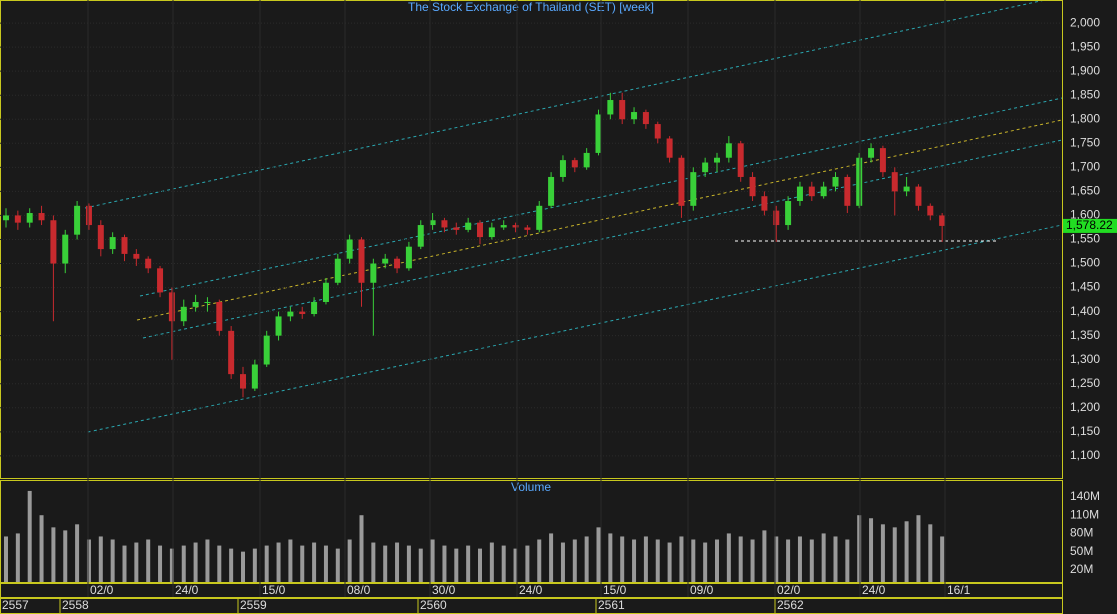  I want to click on y-tick-label: 1,250, so click(1085, 383).